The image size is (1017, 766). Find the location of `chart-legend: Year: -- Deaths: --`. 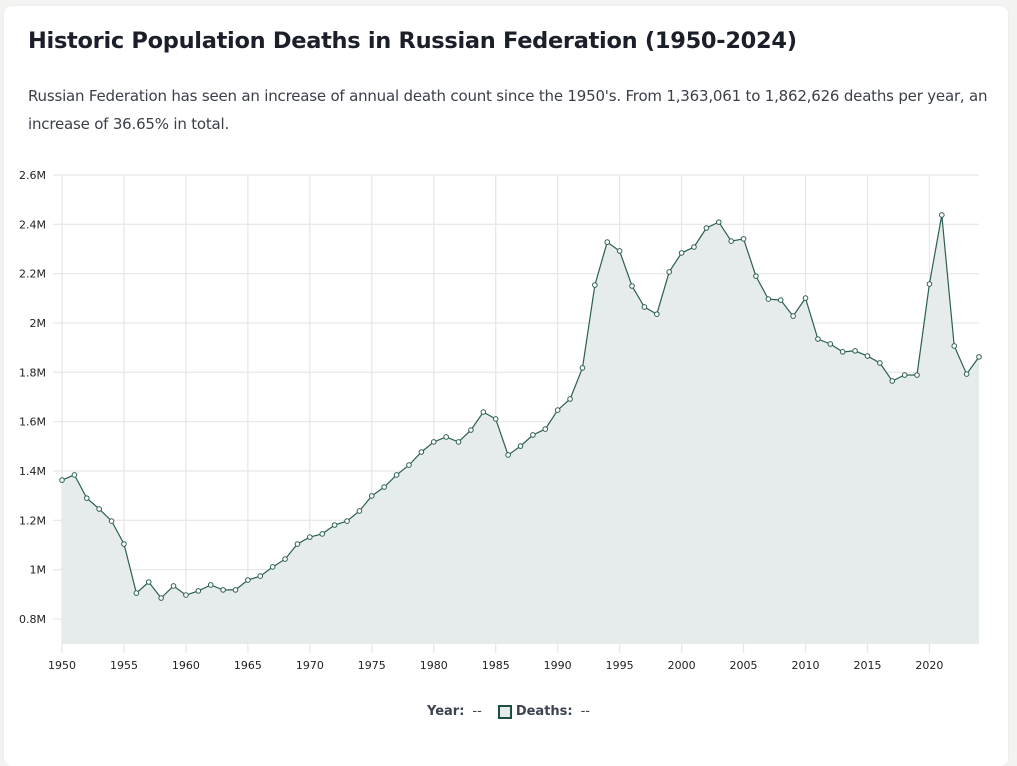

chart-legend: Year: -- Deaths: -- is located at coordinates (508, 711).